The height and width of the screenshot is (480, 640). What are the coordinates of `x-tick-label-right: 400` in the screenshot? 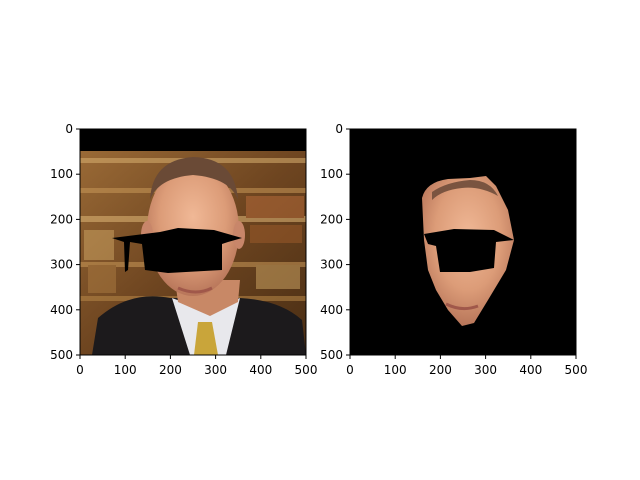 It's located at (530, 370).